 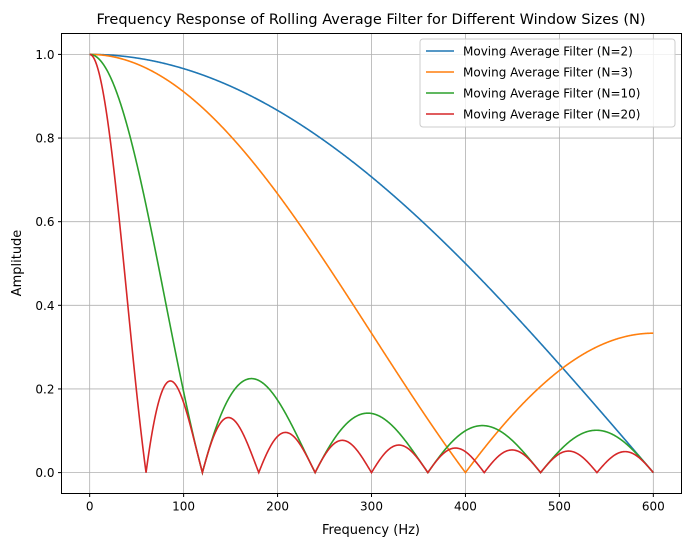 I want to click on y-tick-label: 0.0, so click(x=44, y=473).